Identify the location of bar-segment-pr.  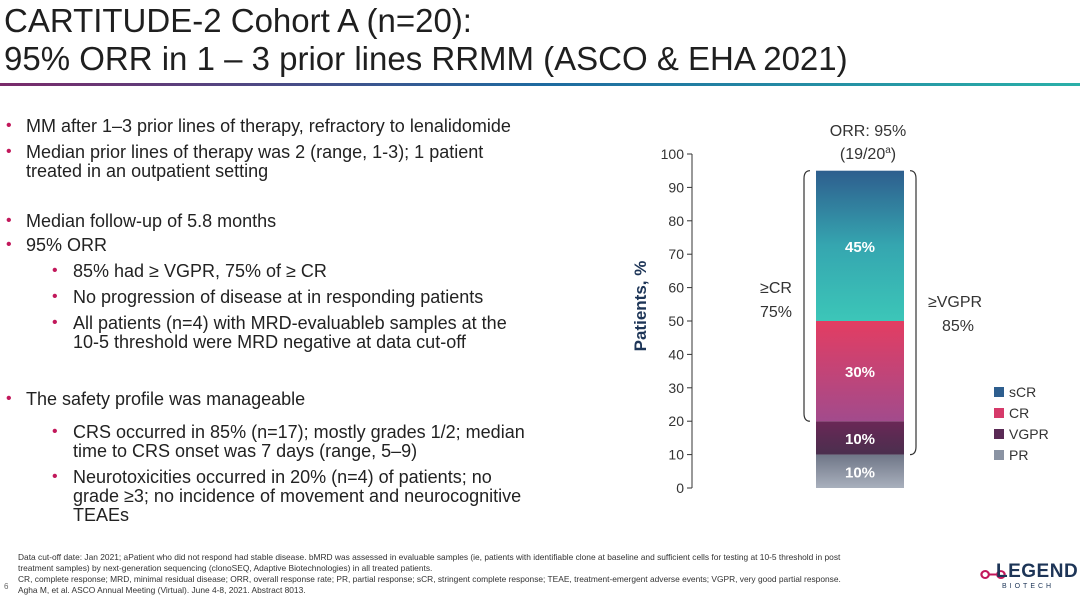
(860, 471).